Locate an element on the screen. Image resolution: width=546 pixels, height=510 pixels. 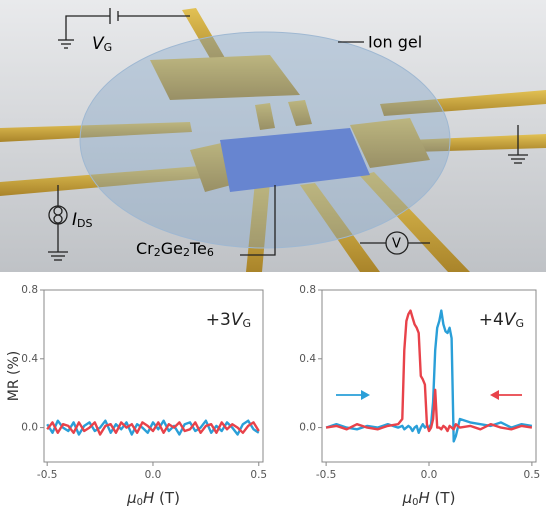
plot-frame is located at coordinates (153, 376).